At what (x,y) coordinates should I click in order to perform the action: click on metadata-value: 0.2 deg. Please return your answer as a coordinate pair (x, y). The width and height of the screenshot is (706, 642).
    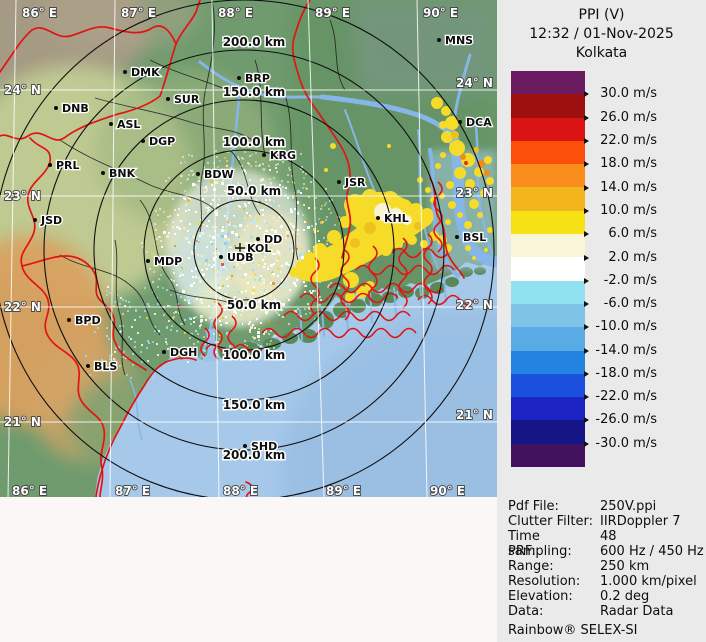
    Looking at the image, I should click on (625, 596).